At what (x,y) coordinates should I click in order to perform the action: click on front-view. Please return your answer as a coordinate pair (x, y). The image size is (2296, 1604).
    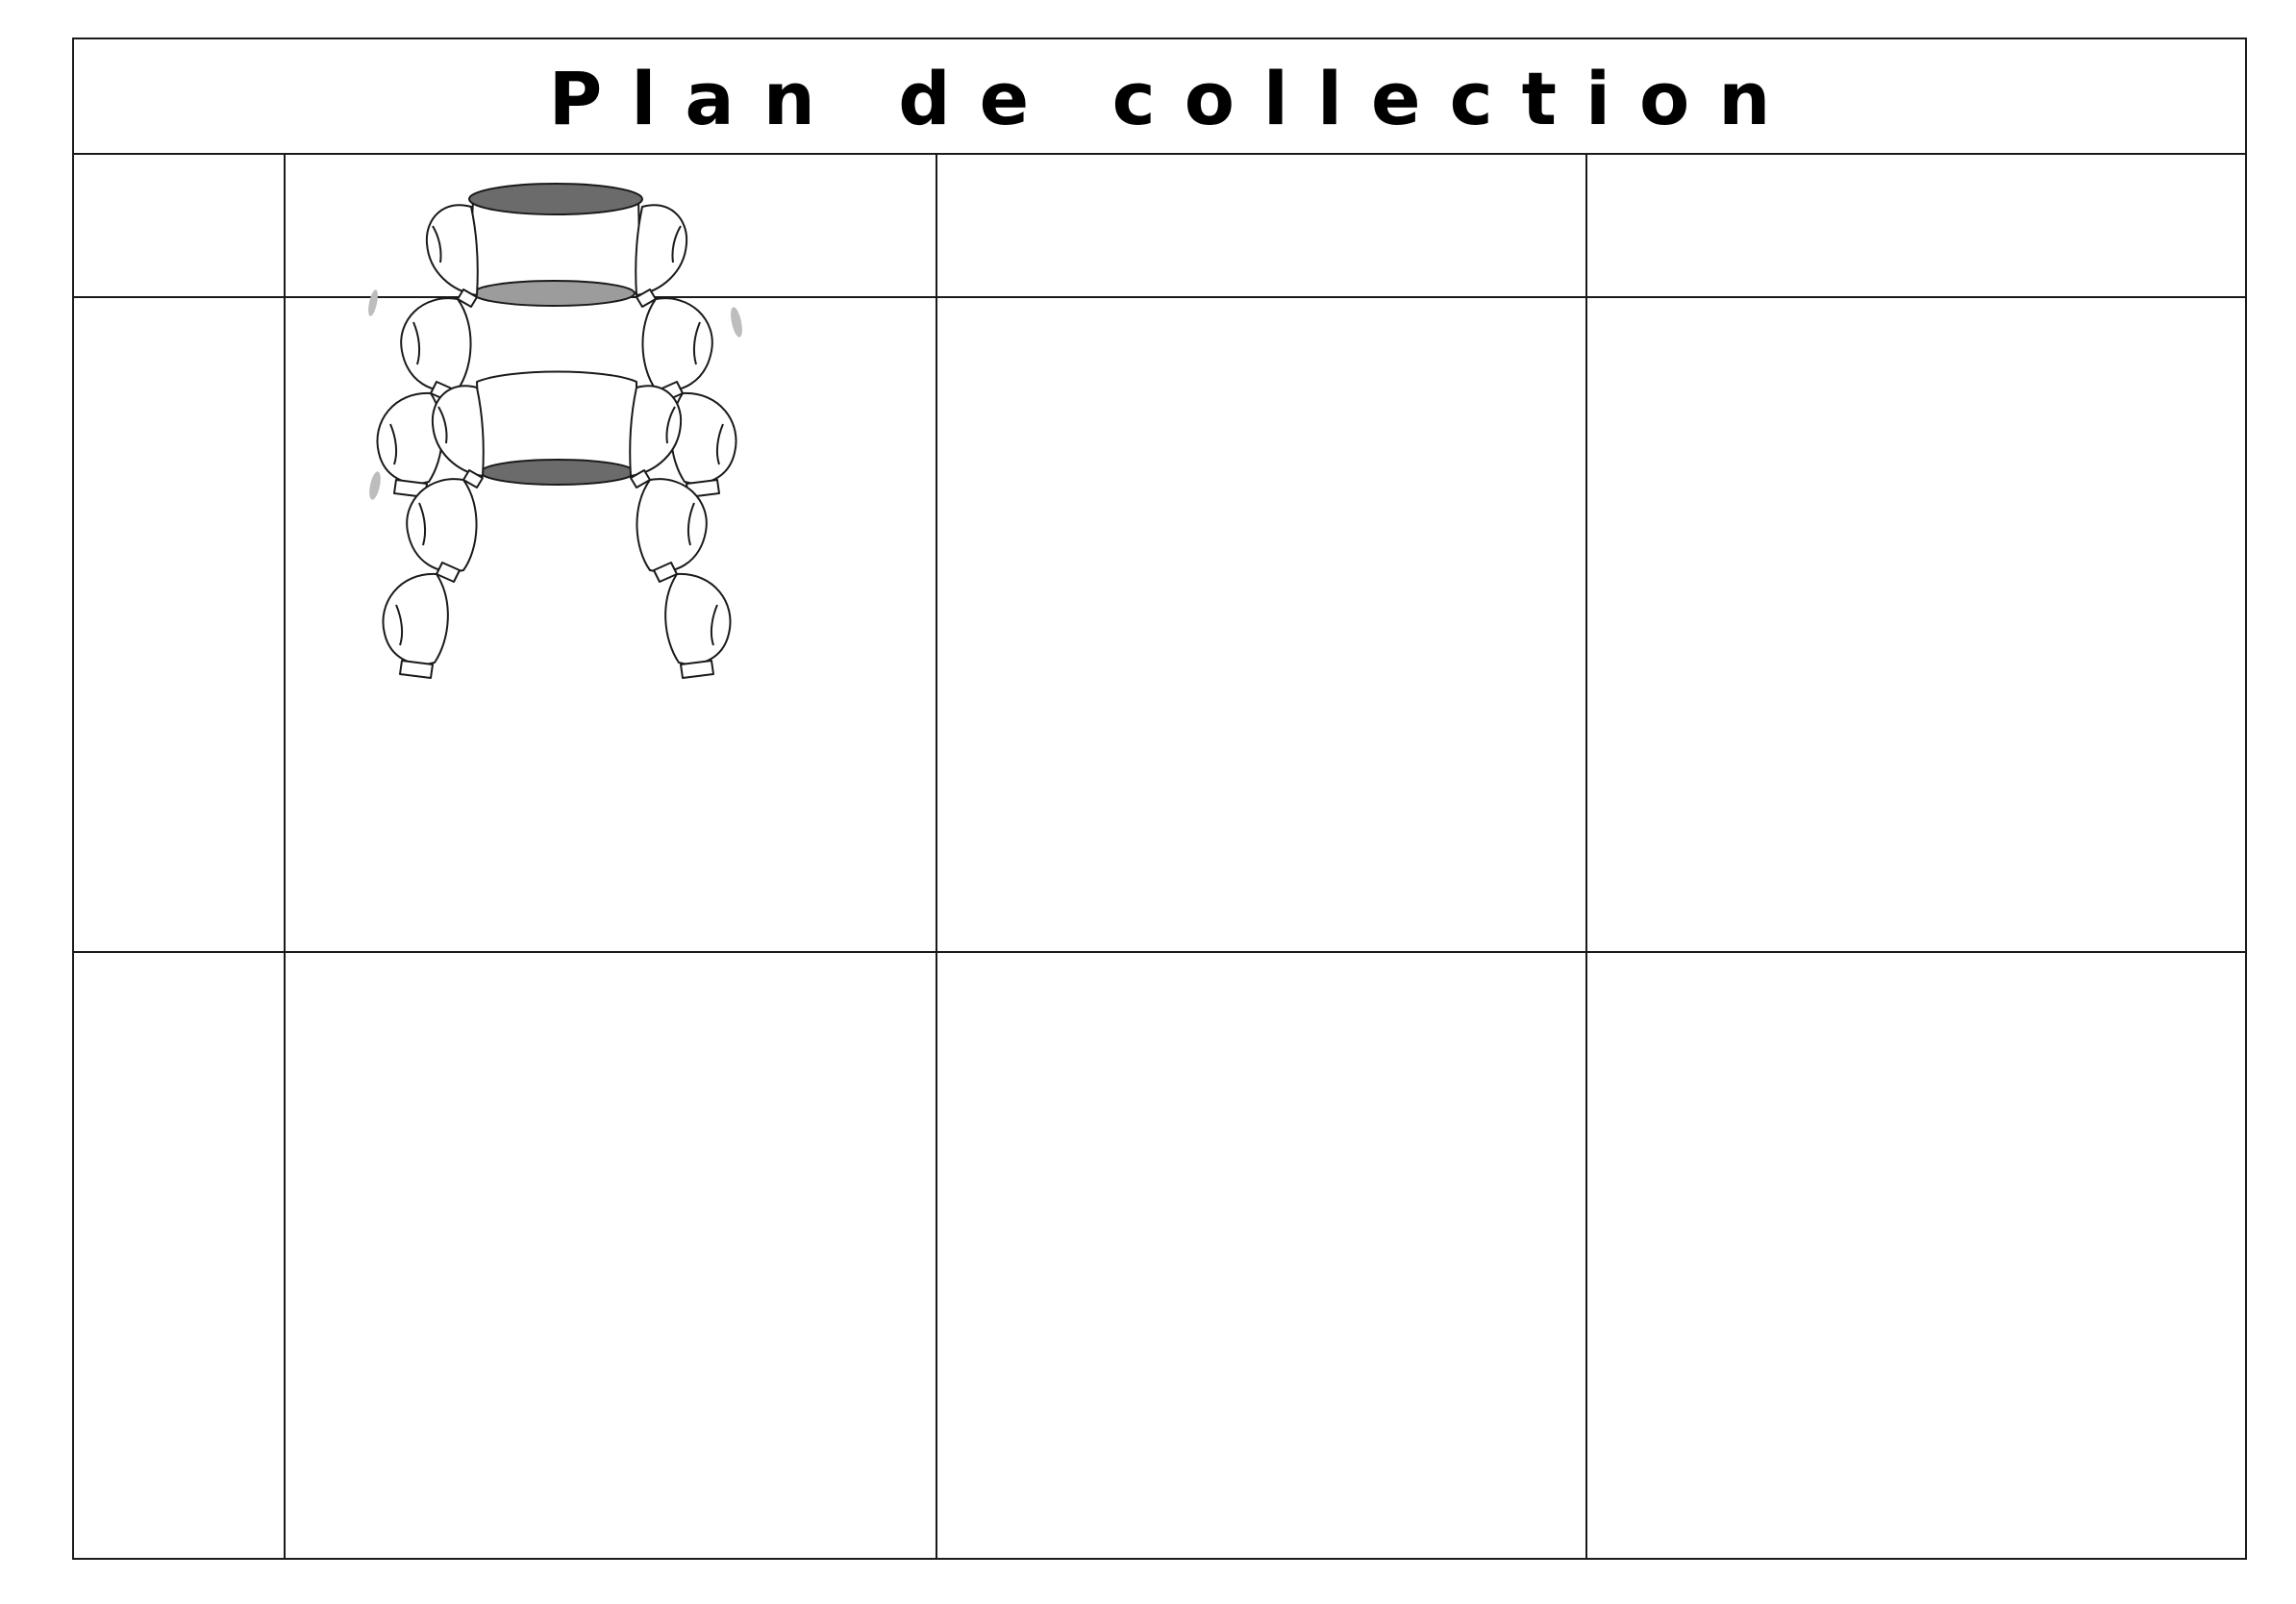
    Looking at the image, I should click on (555, 341).